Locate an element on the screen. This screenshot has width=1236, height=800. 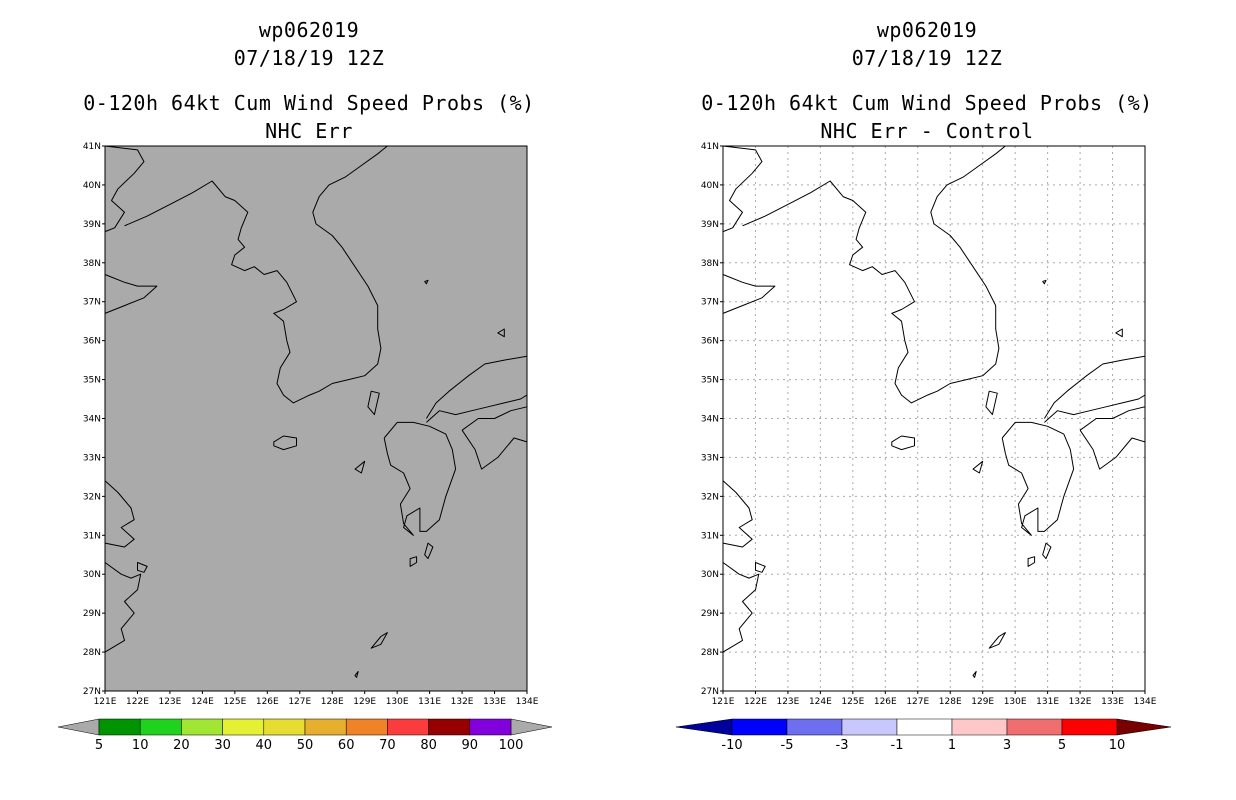
tanegashima is located at coordinates (429, 551).